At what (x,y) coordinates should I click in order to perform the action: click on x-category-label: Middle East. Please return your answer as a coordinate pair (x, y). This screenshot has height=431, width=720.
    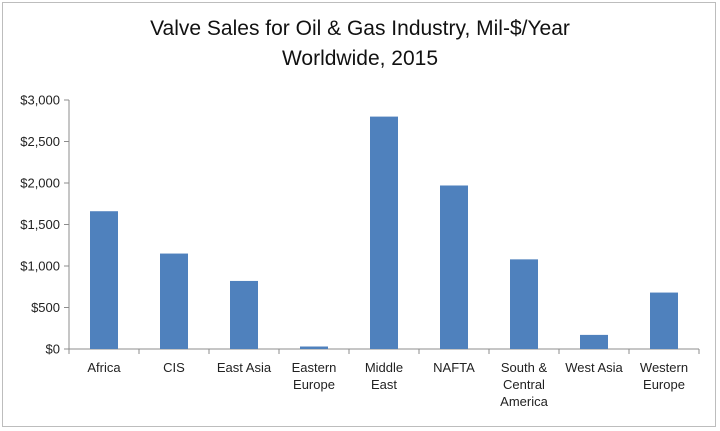
    Looking at the image, I should click on (384, 376).